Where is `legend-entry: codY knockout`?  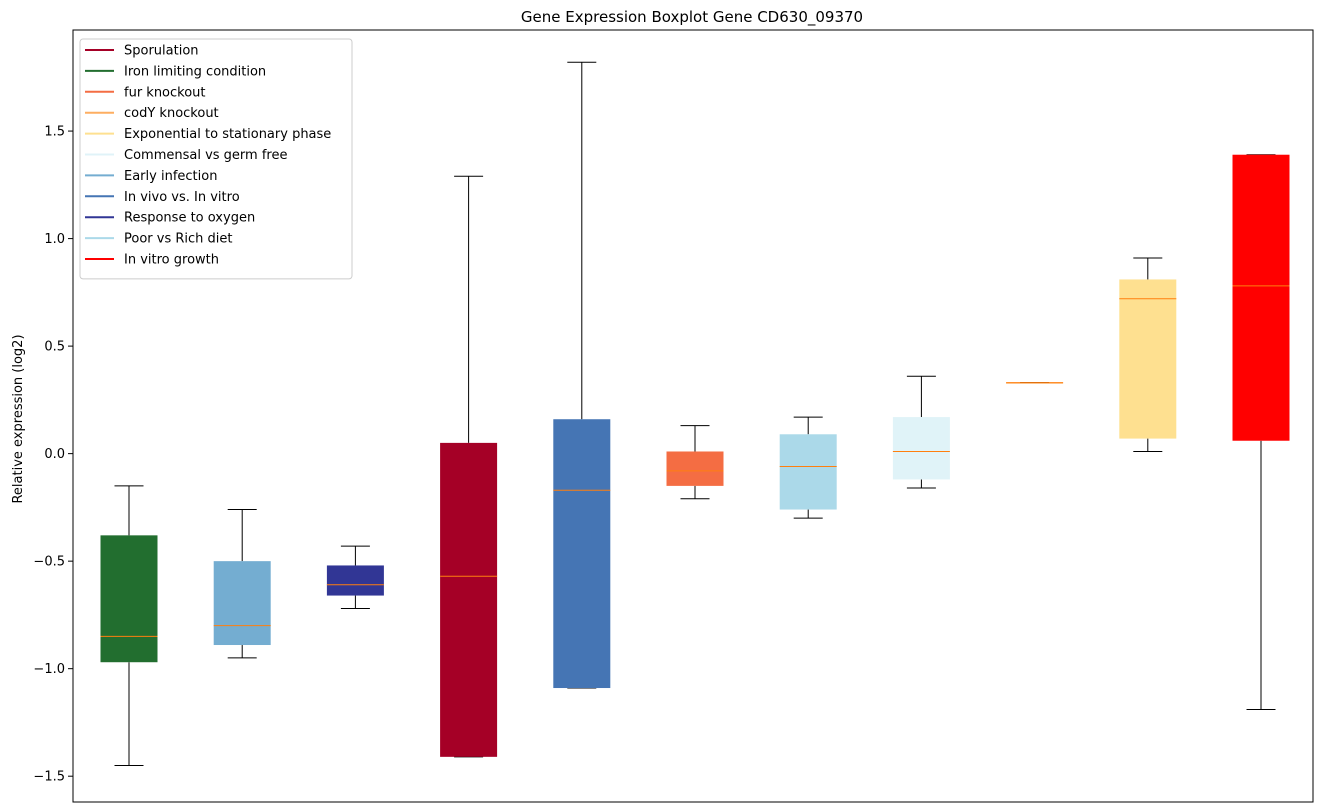
legend-entry: codY knockout is located at coordinates (152, 113).